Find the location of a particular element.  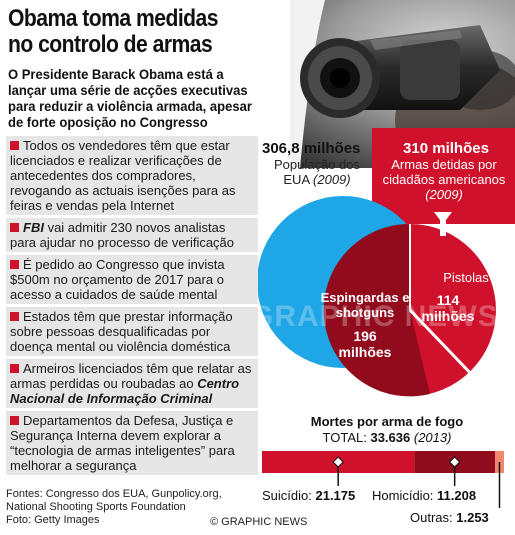

rifles-segment is located at coordinates (376, 310).